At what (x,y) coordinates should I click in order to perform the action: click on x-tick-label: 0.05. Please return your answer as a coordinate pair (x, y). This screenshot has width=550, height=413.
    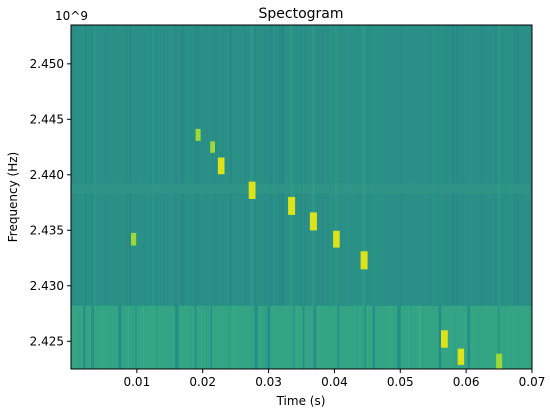
    Looking at the image, I should click on (400, 382).